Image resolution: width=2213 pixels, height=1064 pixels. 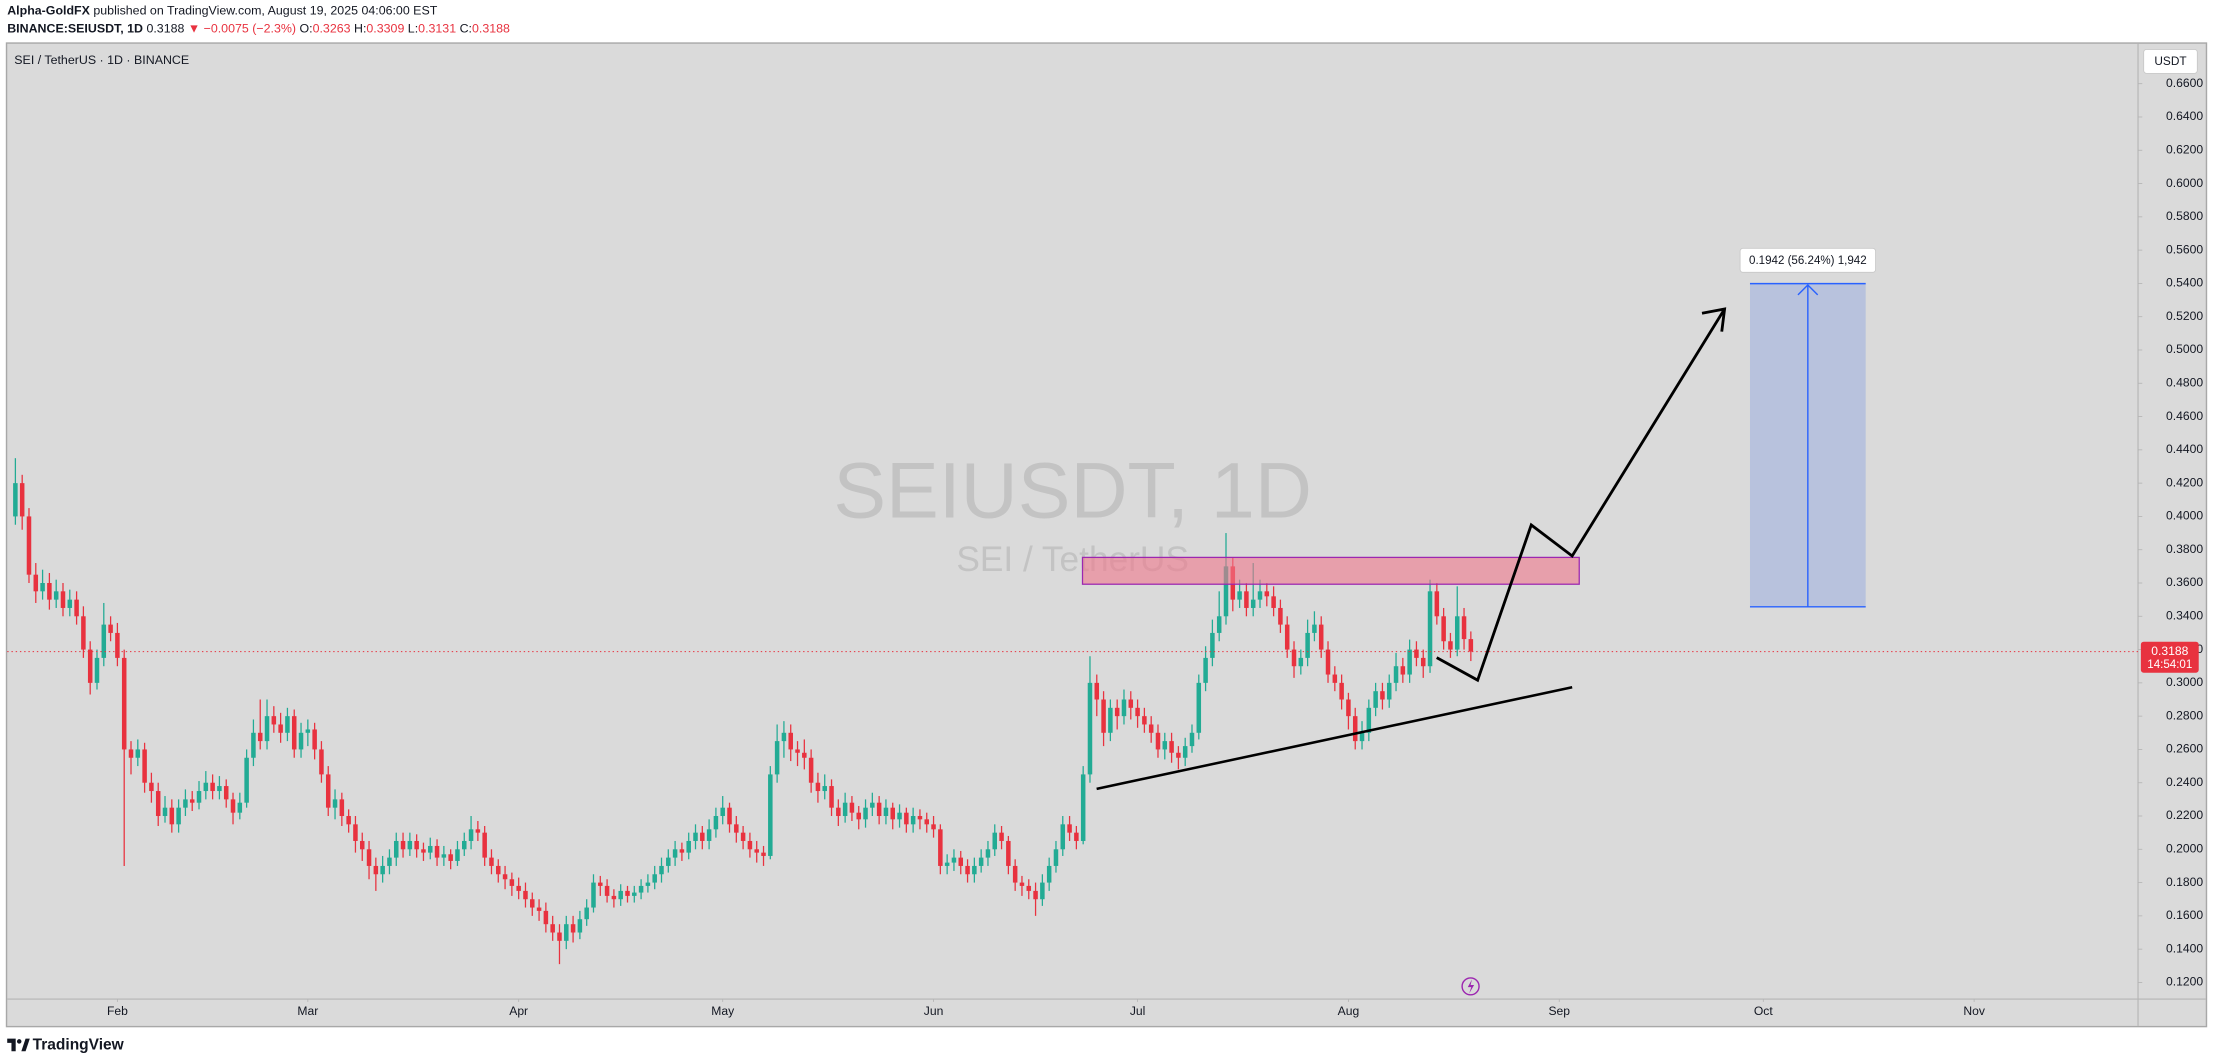 I want to click on ohlc-label: H:, so click(x=360, y=29).